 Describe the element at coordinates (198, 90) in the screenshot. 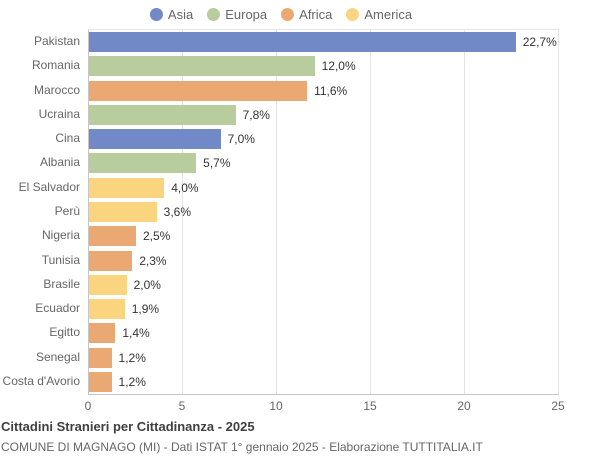

I see `bar-marocco` at that location.